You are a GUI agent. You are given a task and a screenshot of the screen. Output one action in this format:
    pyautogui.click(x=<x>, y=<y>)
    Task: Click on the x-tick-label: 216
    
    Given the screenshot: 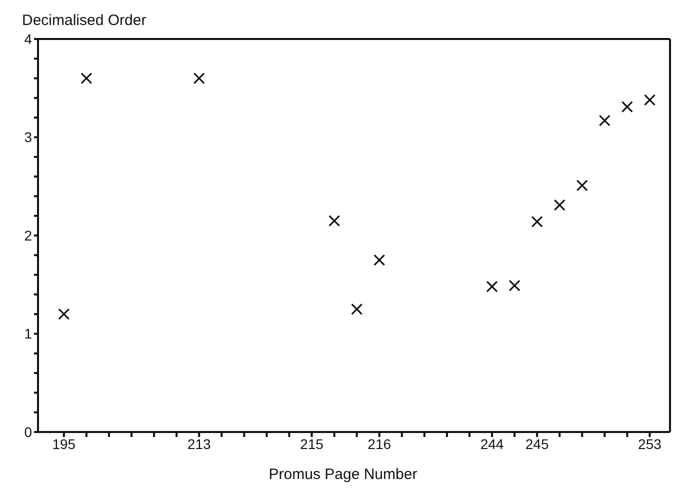 What is the action you would take?
    pyautogui.click(x=380, y=444)
    